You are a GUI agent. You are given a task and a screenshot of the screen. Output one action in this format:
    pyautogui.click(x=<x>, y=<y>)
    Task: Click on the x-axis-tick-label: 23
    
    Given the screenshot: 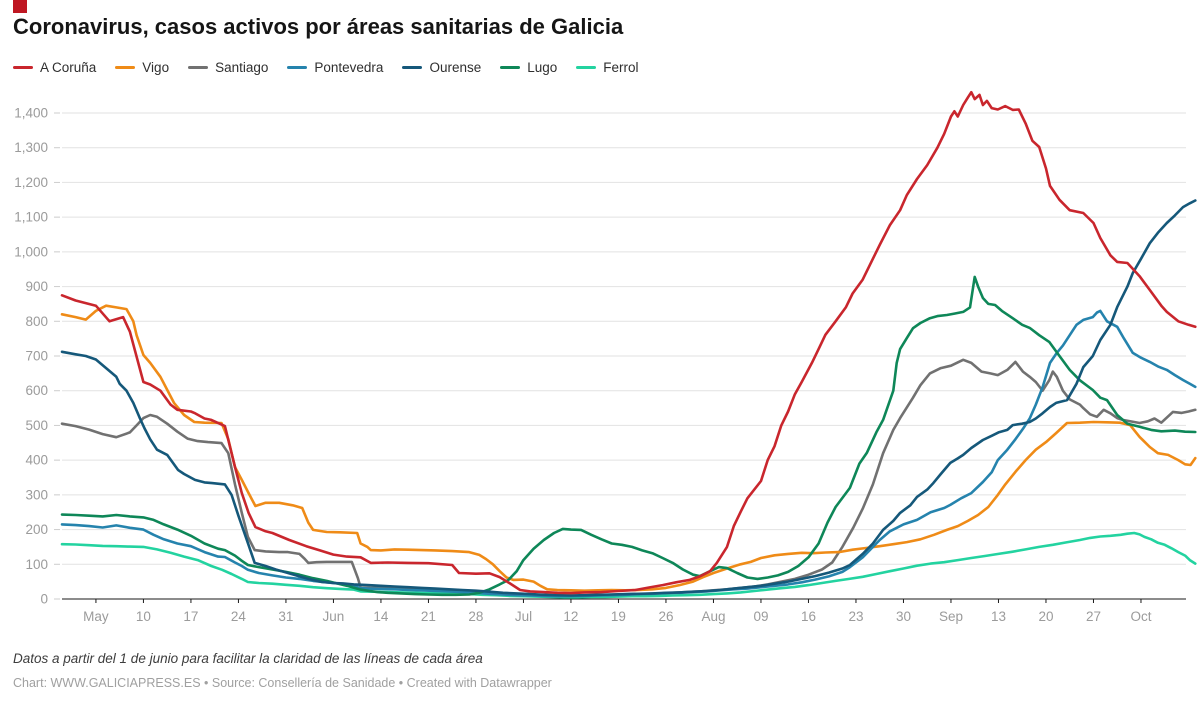 What is the action you would take?
    pyautogui.click(x=855, y=616)
    